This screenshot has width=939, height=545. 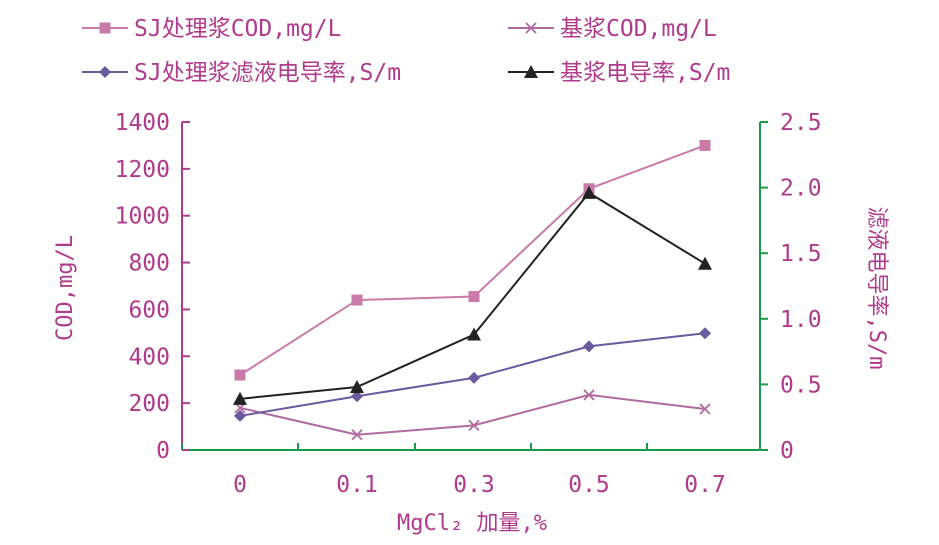 I want to click on y-tick-label-right: 1.5, so click(x=801, y=254).